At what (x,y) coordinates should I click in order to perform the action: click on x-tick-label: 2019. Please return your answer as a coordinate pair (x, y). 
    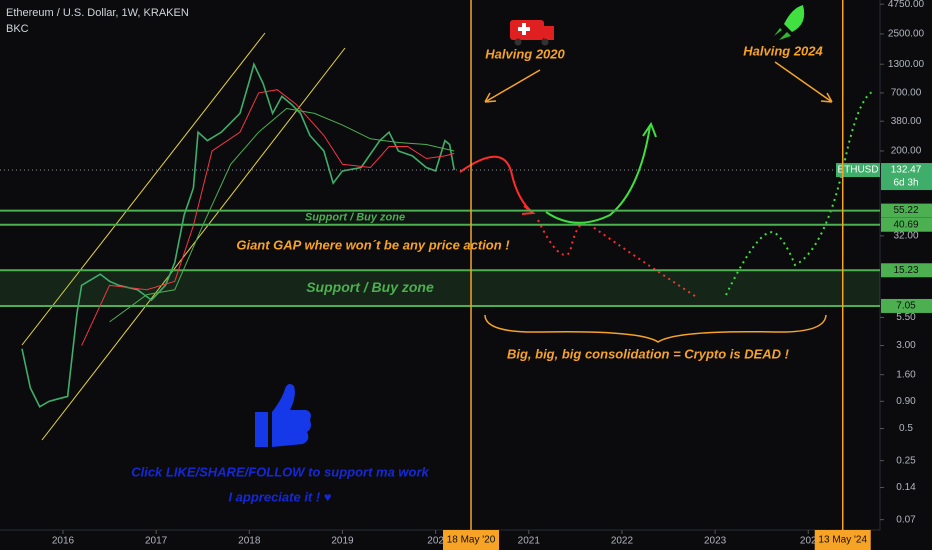
    Looking at the image, I should click on (342, 541).